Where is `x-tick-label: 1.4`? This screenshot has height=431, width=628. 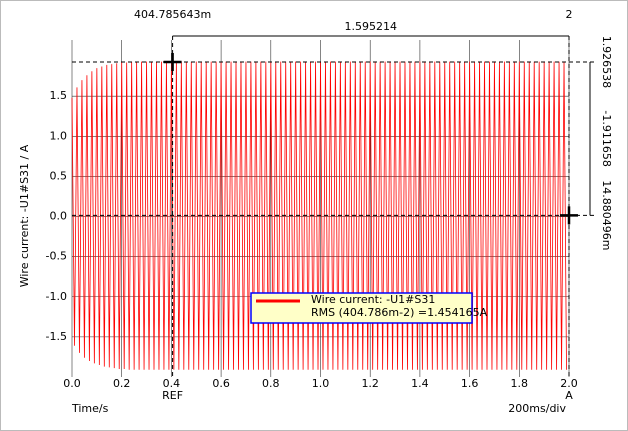 x-tick-label: 1.4 is located at coordinates (420, 383).